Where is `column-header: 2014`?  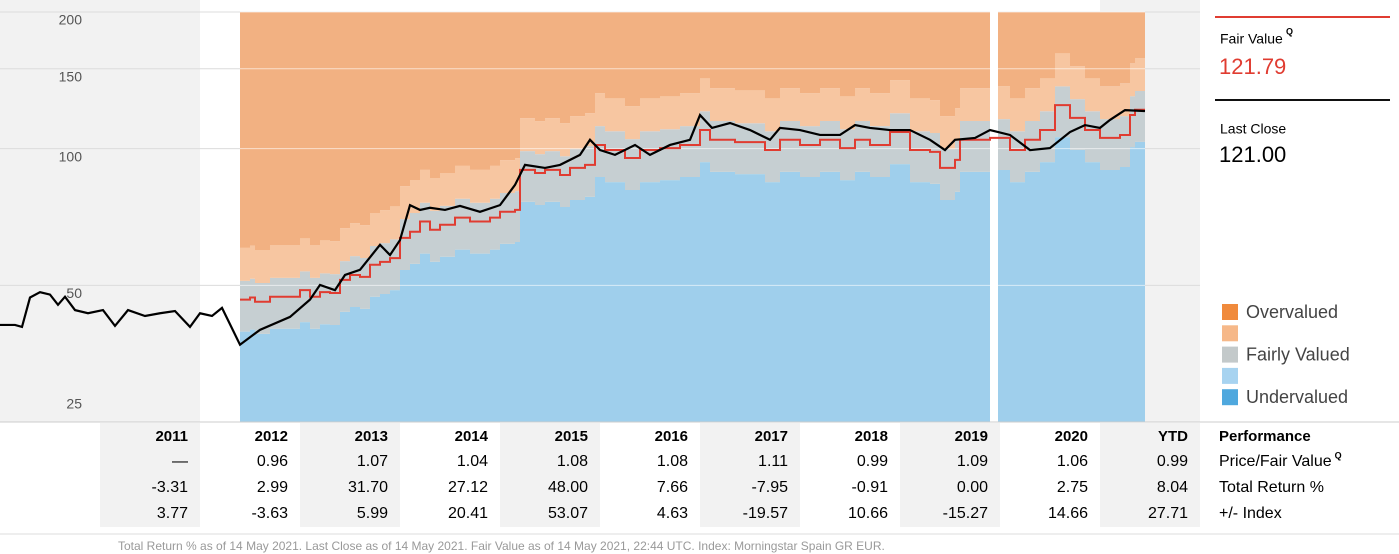
column-header: 2014 is located at coordinates (472, 436).